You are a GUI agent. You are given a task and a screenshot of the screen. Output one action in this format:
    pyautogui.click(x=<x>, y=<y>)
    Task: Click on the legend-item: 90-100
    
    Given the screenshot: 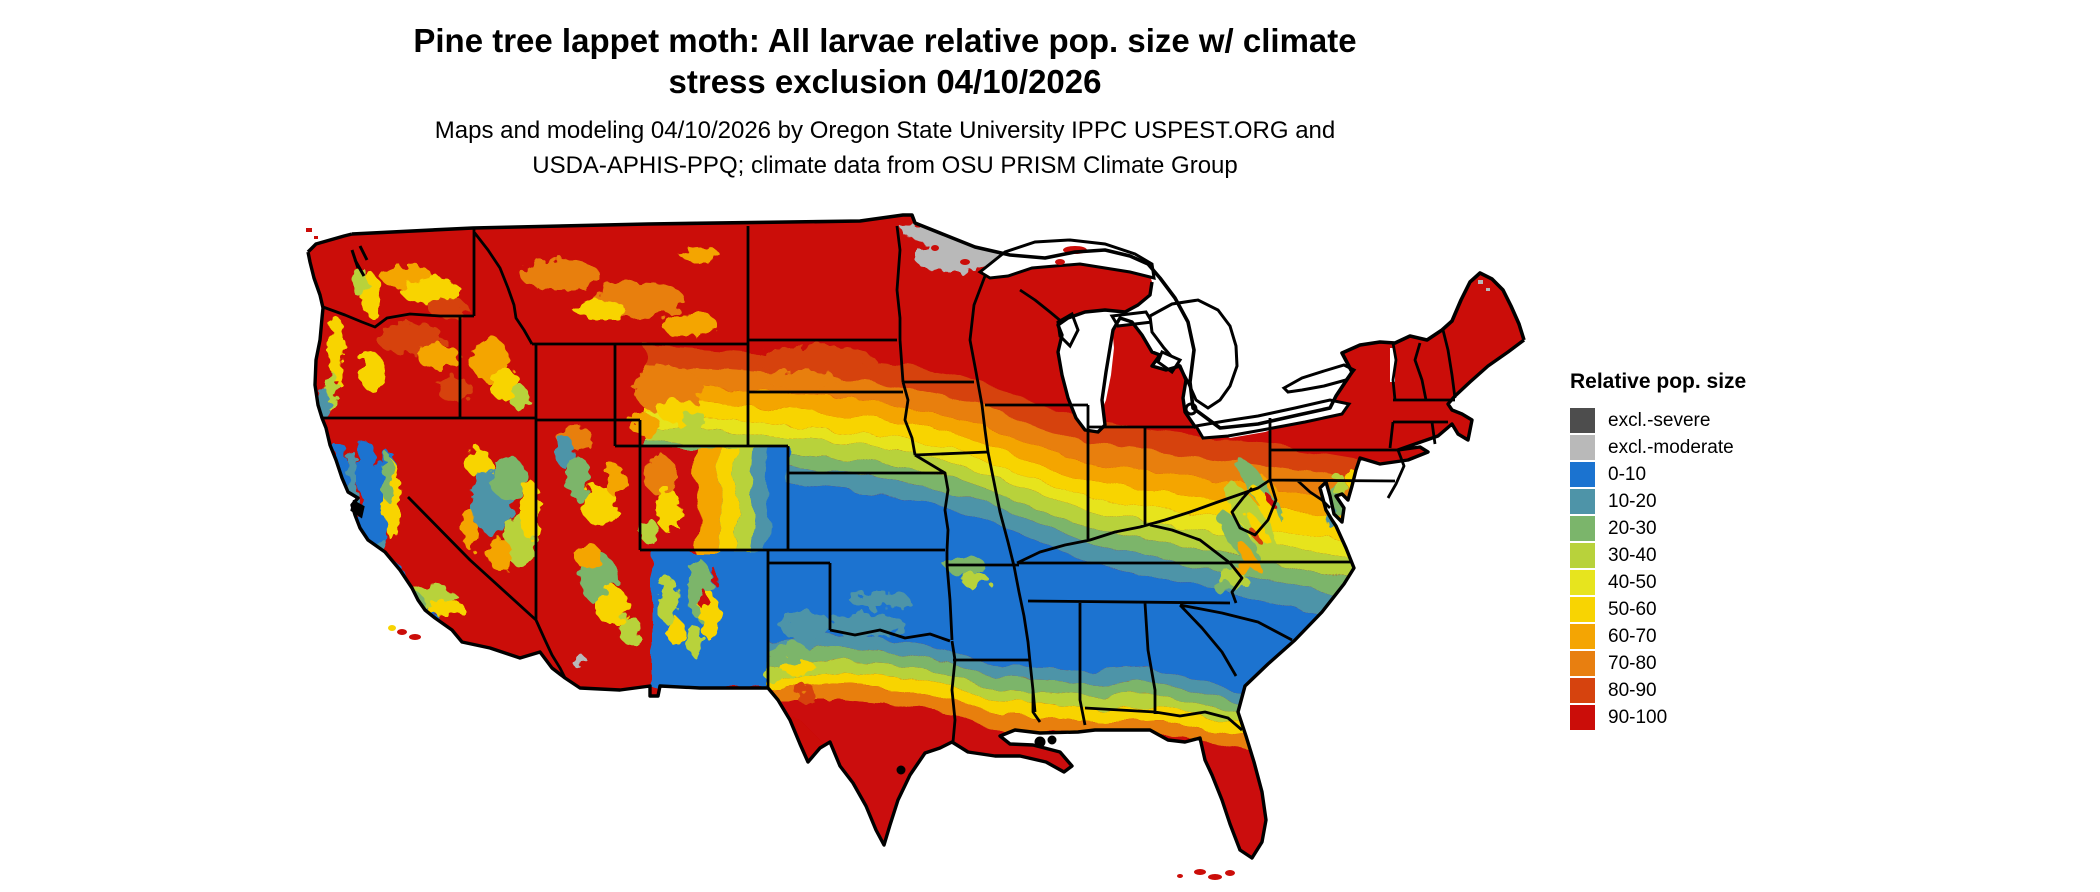 What is the action you would take?
    pyautogui.click(x=1700, y=717)
    